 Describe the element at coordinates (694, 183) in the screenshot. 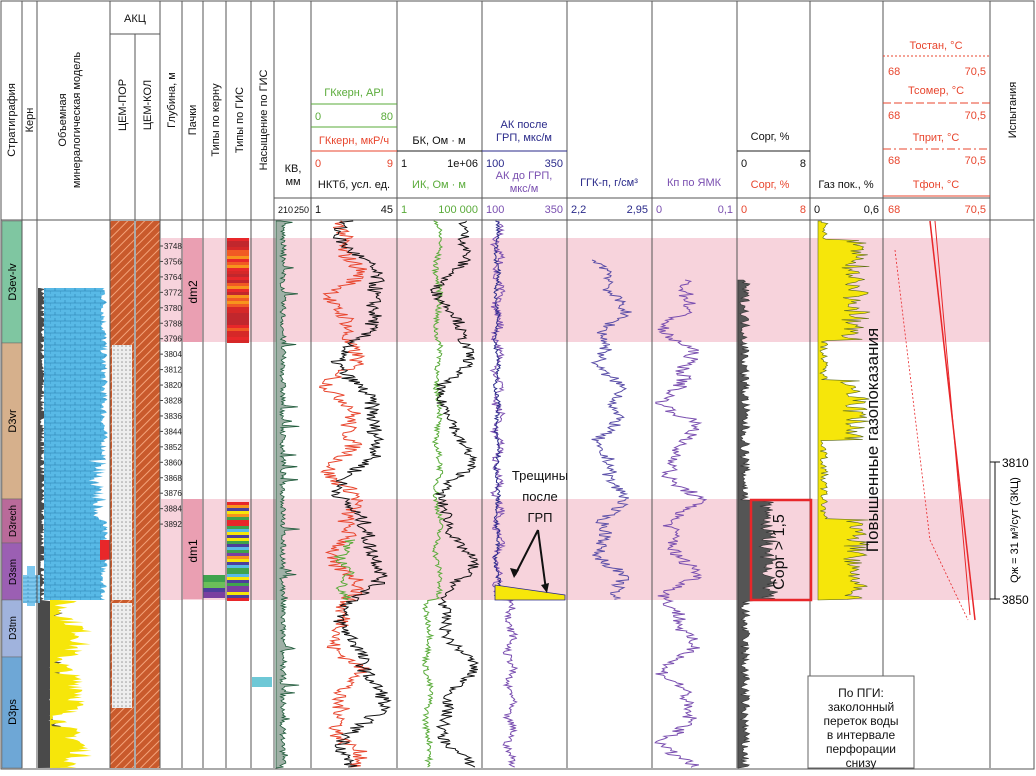

I see `kp-label: Кп по ЯМК` at that location.